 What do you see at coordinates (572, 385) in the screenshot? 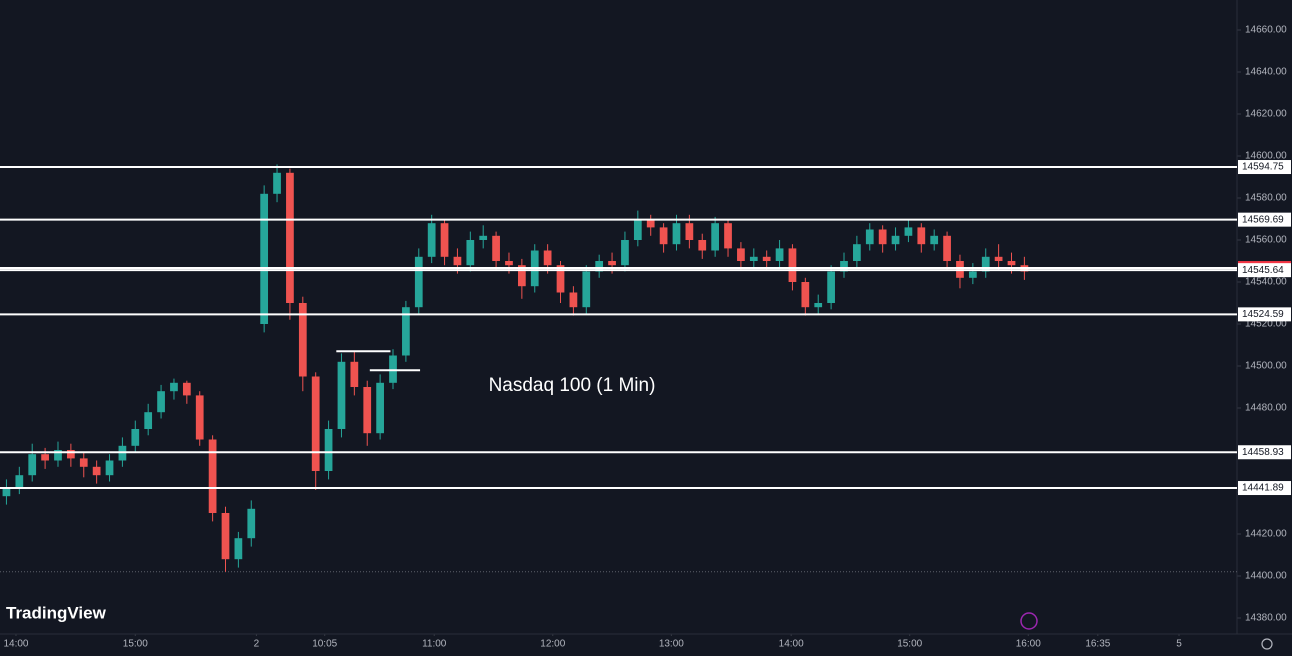
I see `chart-title: Nasdaq 100 (1 Min)` at bounding box center [572, 385].